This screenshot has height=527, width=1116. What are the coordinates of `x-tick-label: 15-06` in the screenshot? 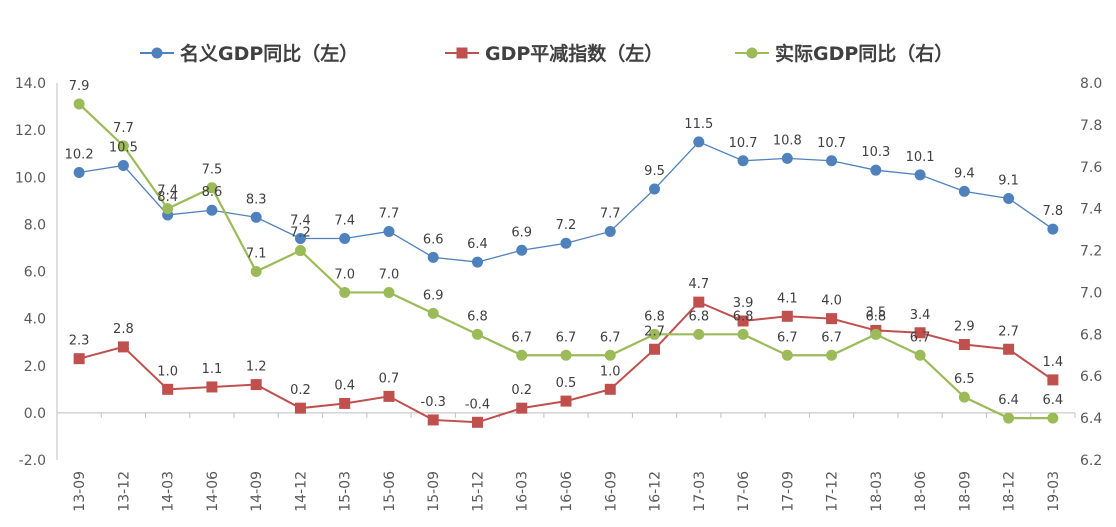 It's located at (390, 491).